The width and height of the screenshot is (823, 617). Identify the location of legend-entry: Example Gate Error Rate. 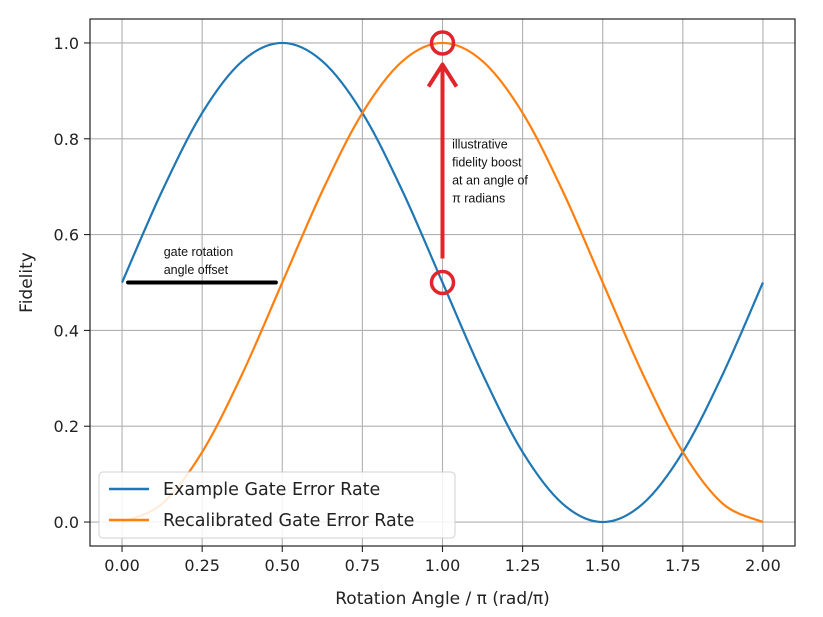
(271, 490).